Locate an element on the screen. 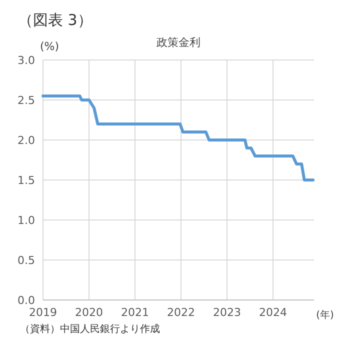 This screenshot has width=341, height=350. y-tick-label: 3.0 is located at coordinates (26, 60).